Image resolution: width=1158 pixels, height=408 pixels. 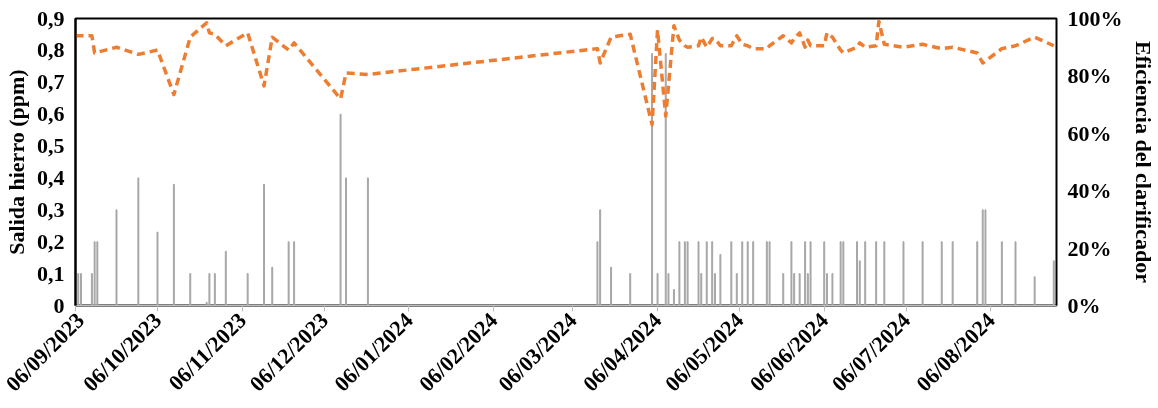 What do you see at coordinates (51, 146) in the screenshot?
I see `y-tick-label: 0,5` at bounding box center [51, 146].